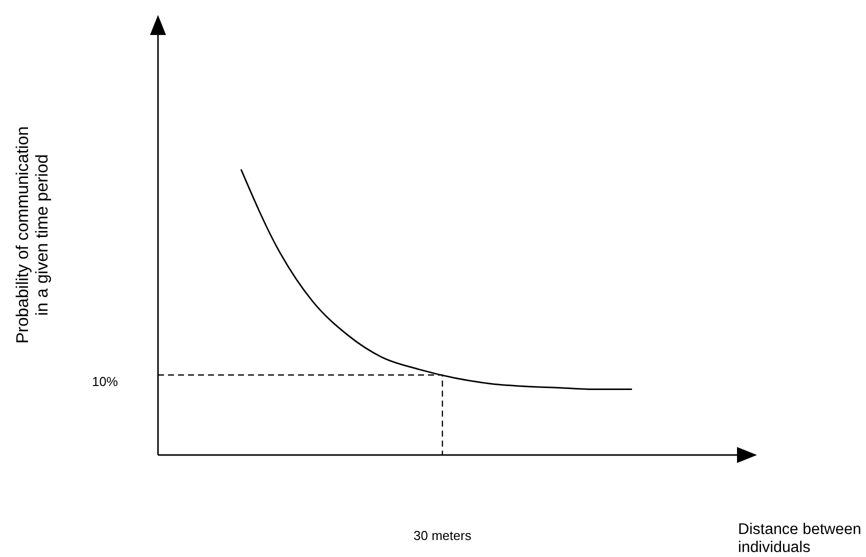 The width and height of the screenshot is (866, 557). I want to click on text: Distance between individuals, so click(800, 538).